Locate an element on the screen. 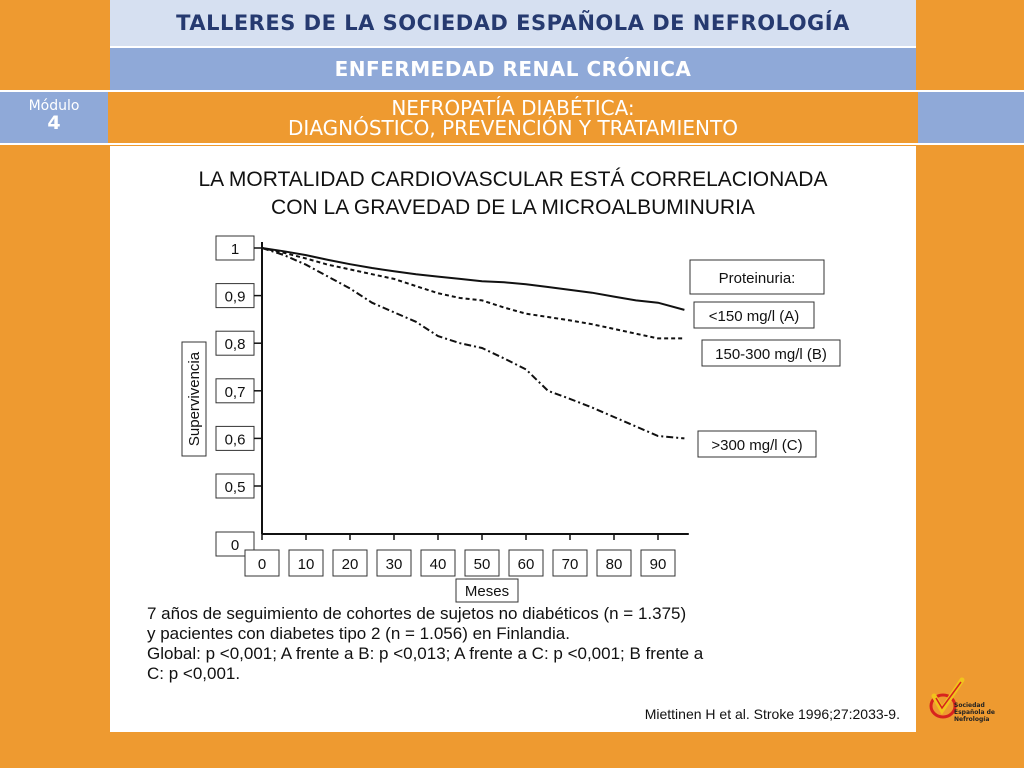 Image resolution: width=1024 pixels, height=768 pixels. chart-title: CON LA GRAVEDAD DE LA MICROALBUMINURIA is located at coordinates (513, 207).